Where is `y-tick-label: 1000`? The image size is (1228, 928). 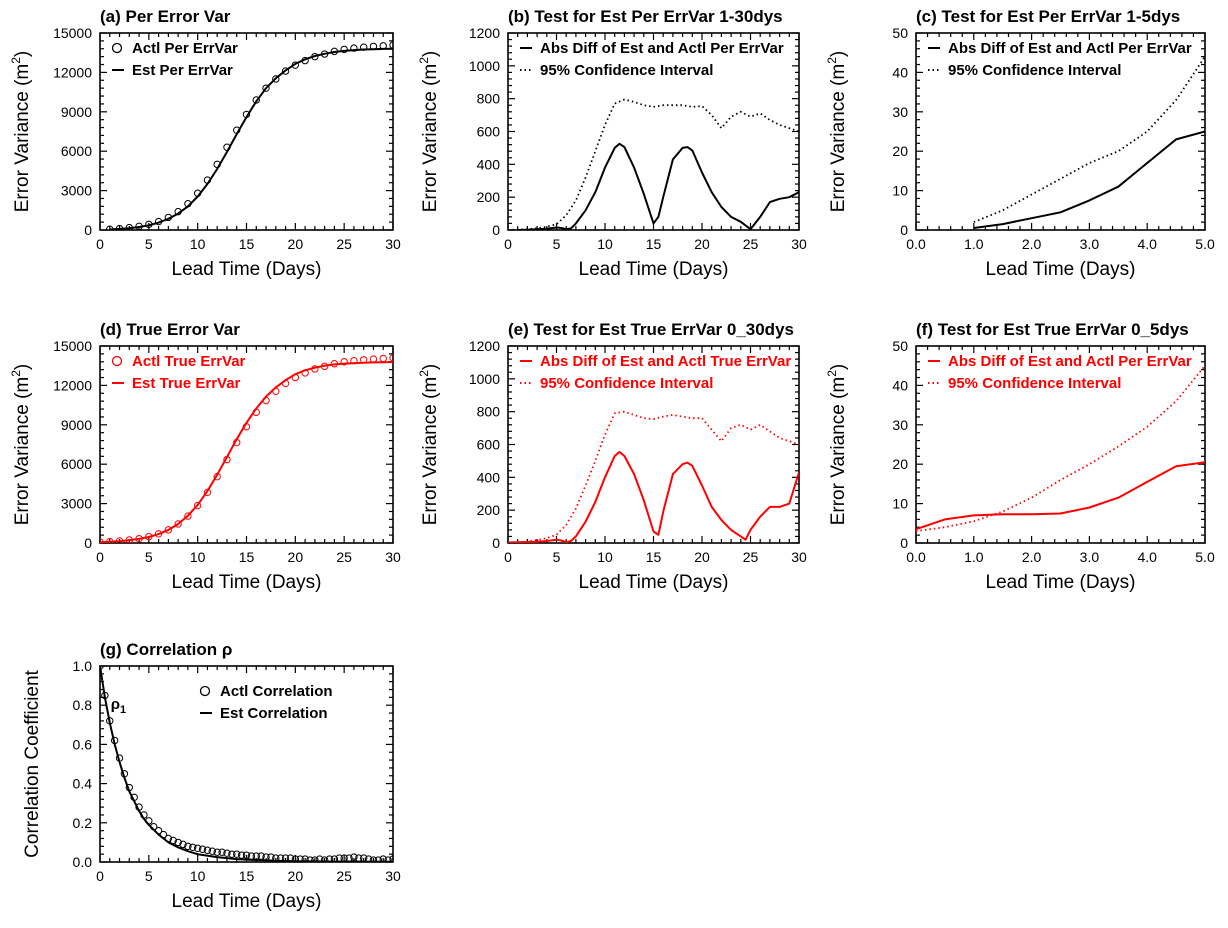
y-tick-label: 1000 is located at coordinates (484, 66).